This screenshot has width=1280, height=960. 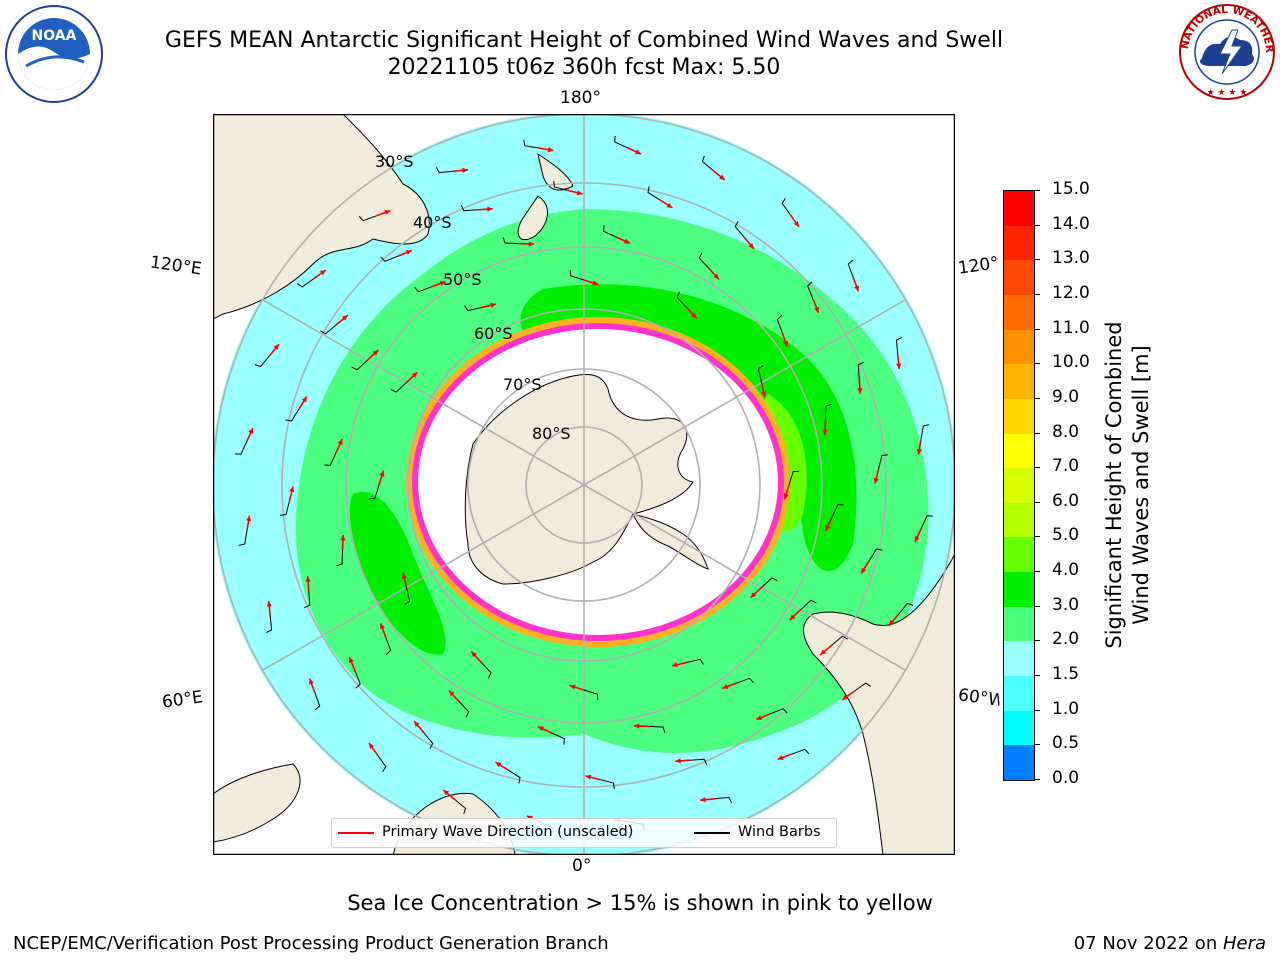 What do you see at coordinates (582, 866) in the screenshot?
I see `lon-label-0: 0°` at bounding box center [582, 866].